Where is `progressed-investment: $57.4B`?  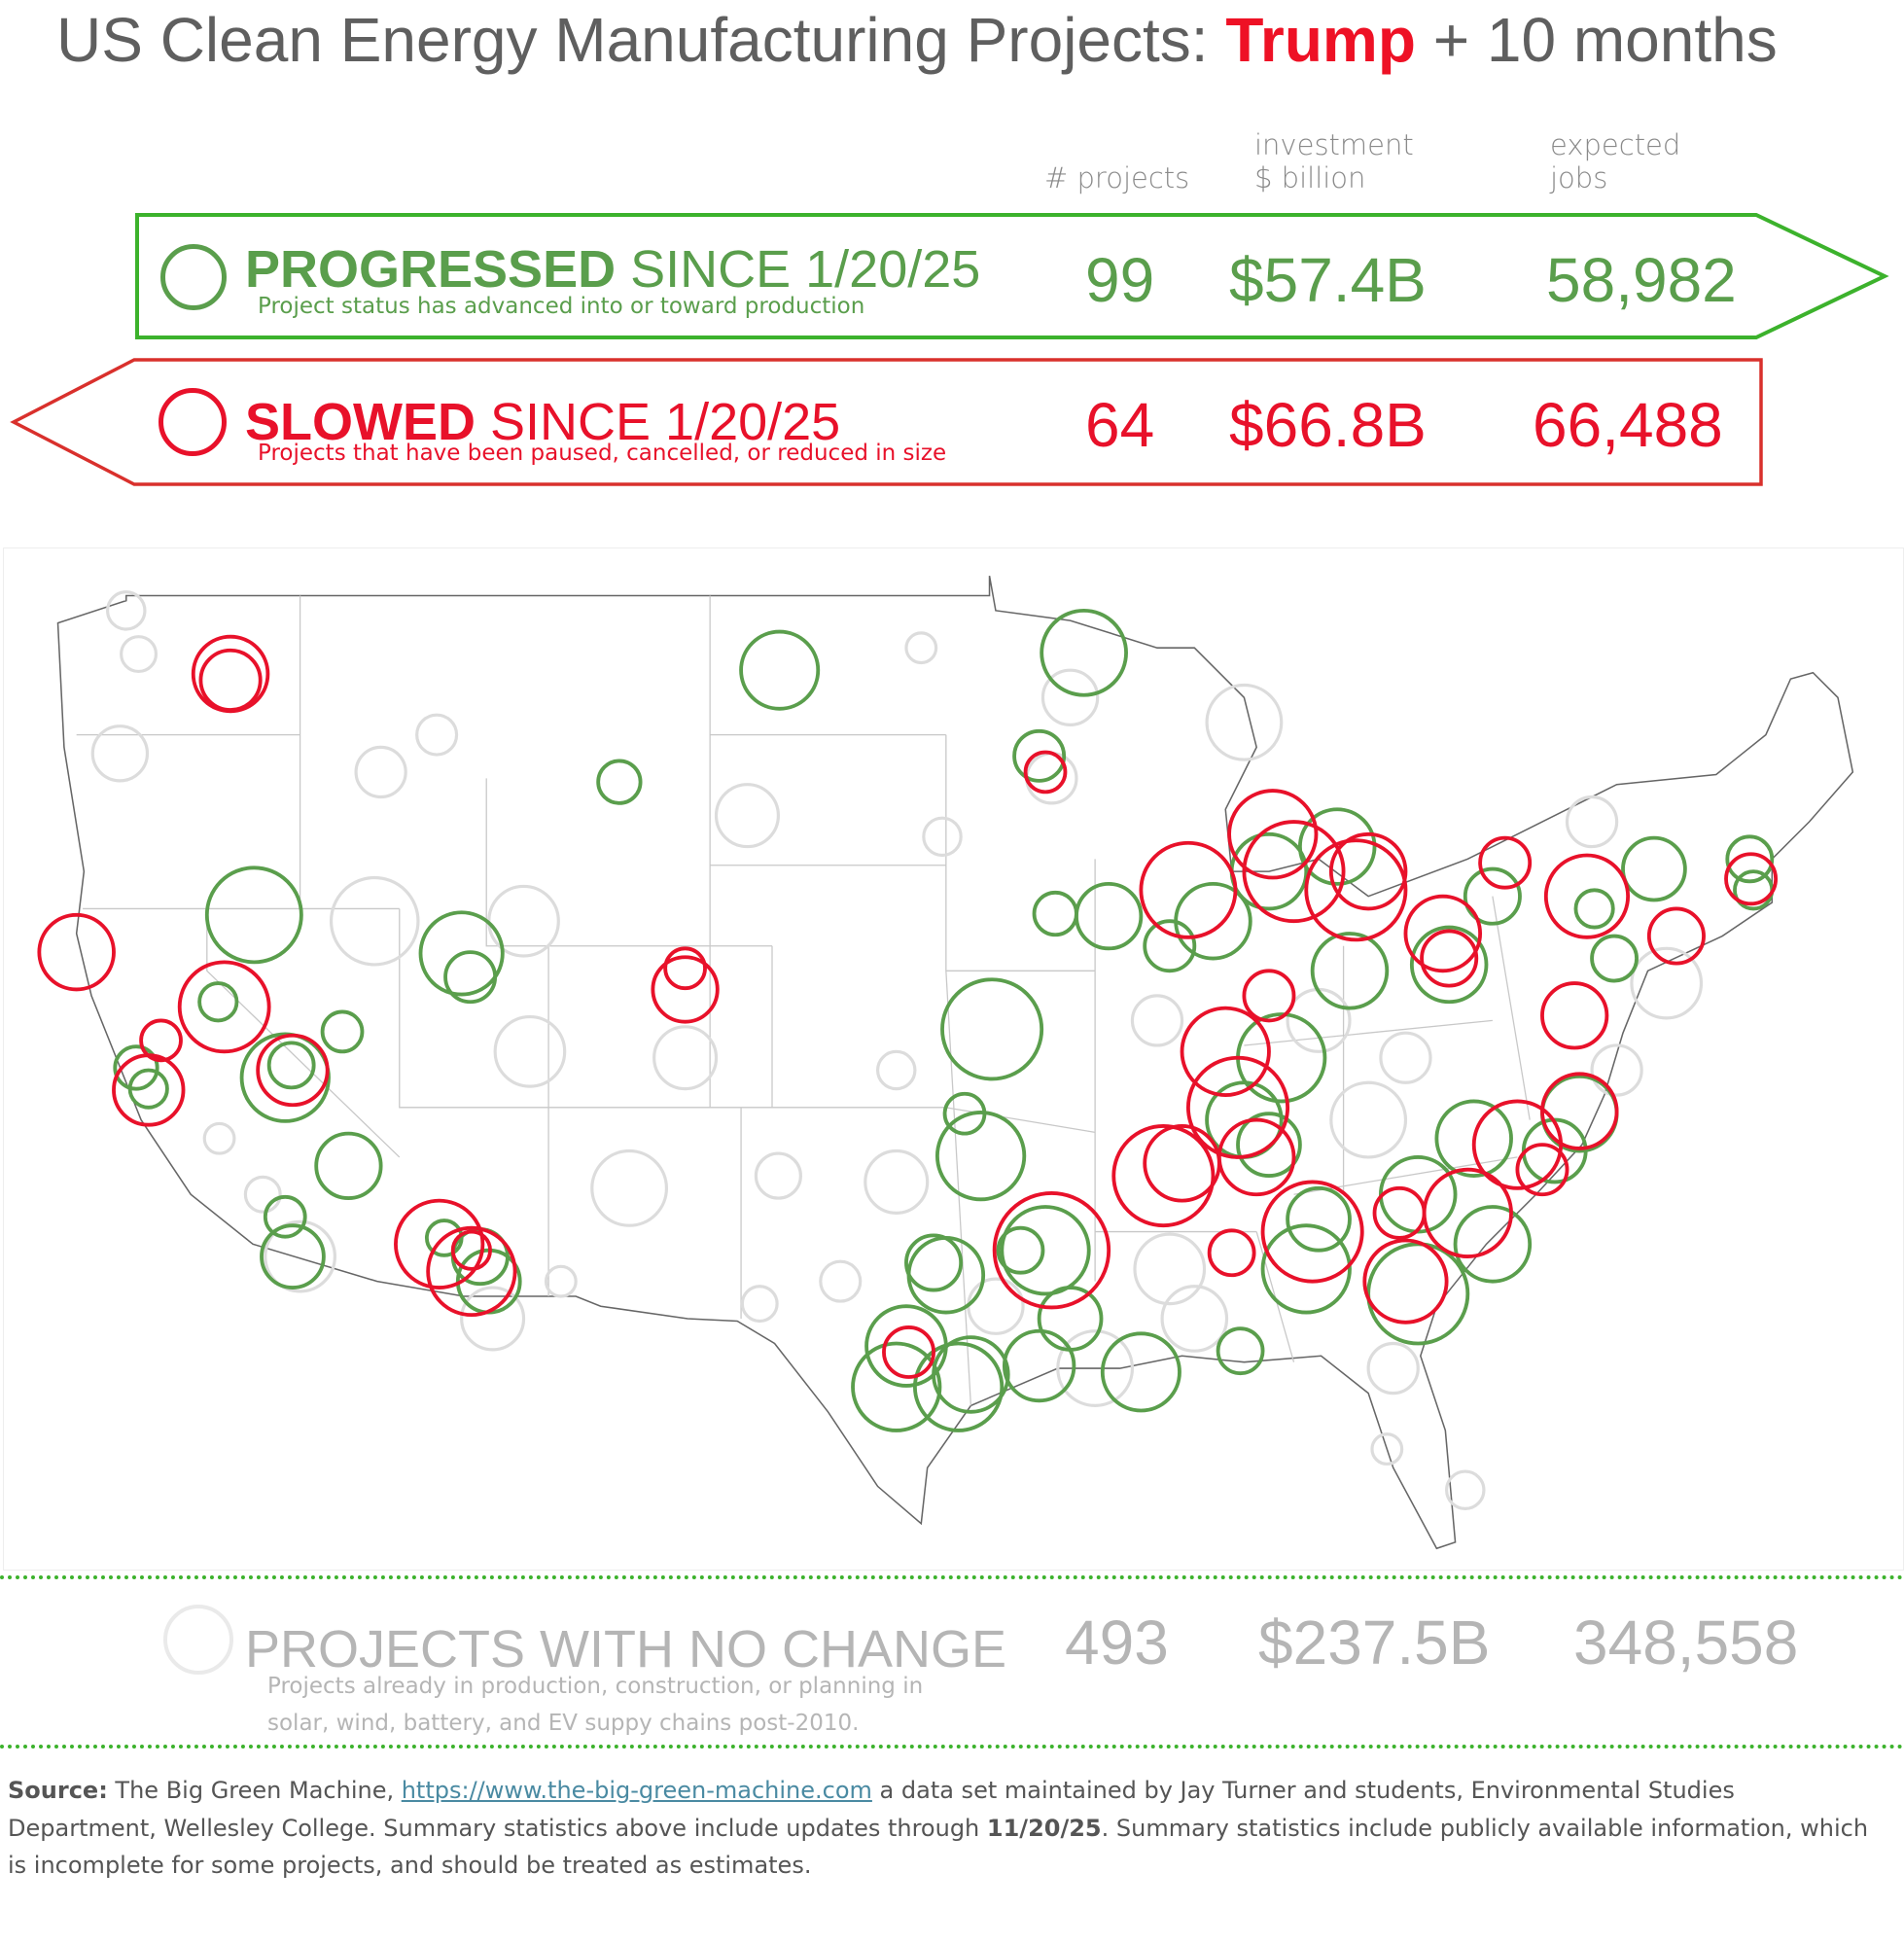 progressed-investment: $57.4B is located at coordinates (1328, 280).